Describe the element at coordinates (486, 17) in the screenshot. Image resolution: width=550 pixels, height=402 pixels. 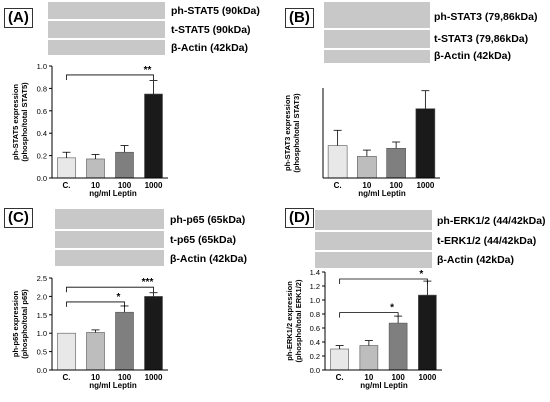
I see `band-label-ph-stat3: ph-STAT3 (79,86kDa)` at that location.